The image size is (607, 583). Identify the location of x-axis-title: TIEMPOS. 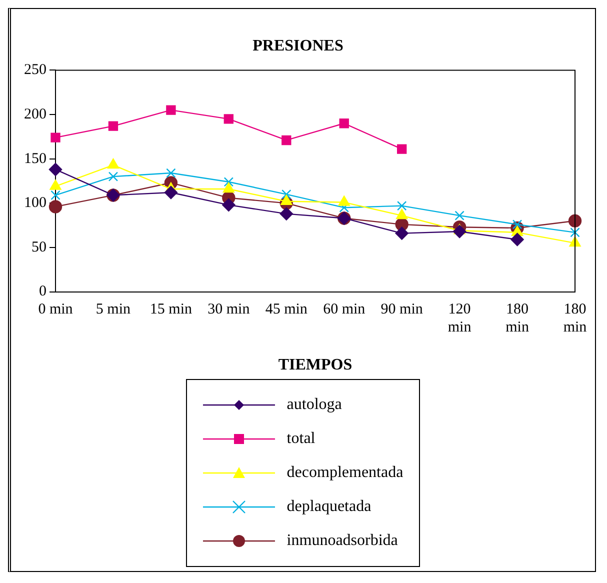
(315, 365).